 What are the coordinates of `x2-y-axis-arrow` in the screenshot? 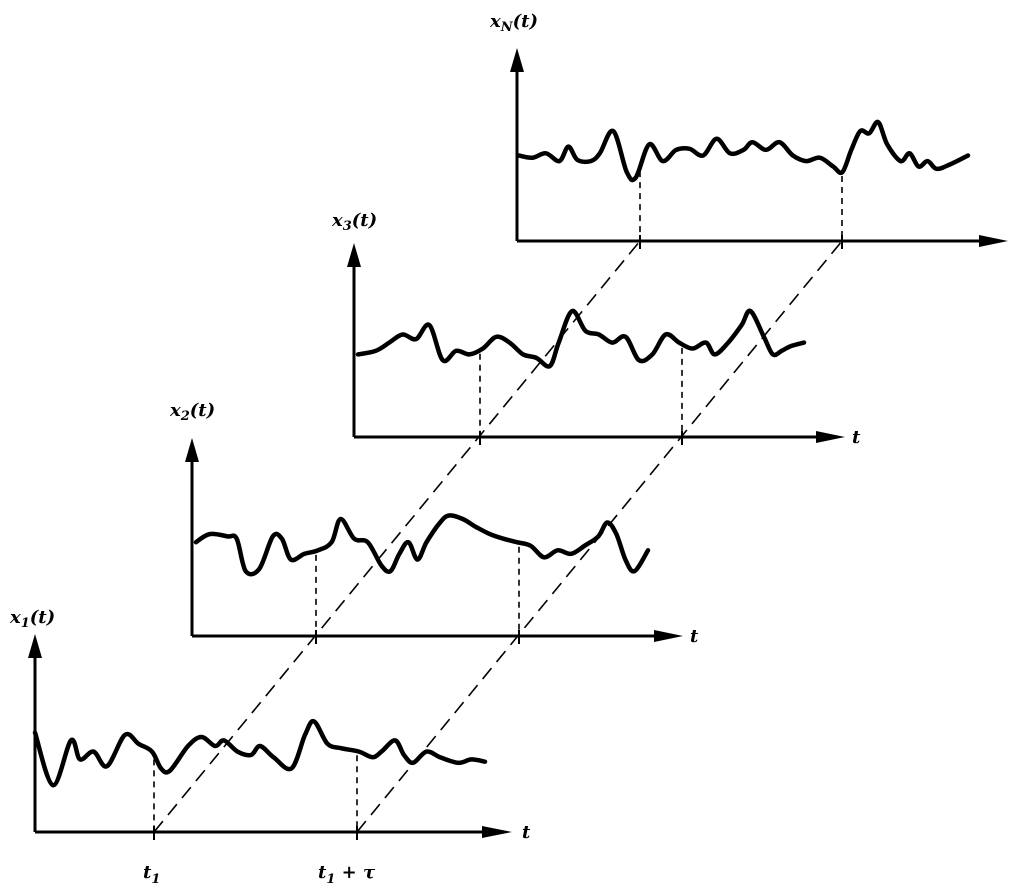 It's located at (192, 450).